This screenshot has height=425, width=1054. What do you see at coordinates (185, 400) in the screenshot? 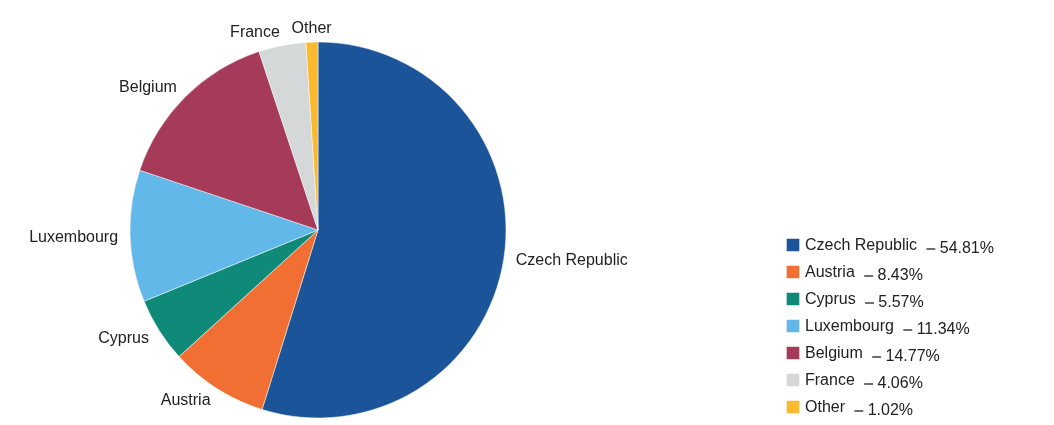
I see `slice-label: Austria` at bounding box center [185, 400].